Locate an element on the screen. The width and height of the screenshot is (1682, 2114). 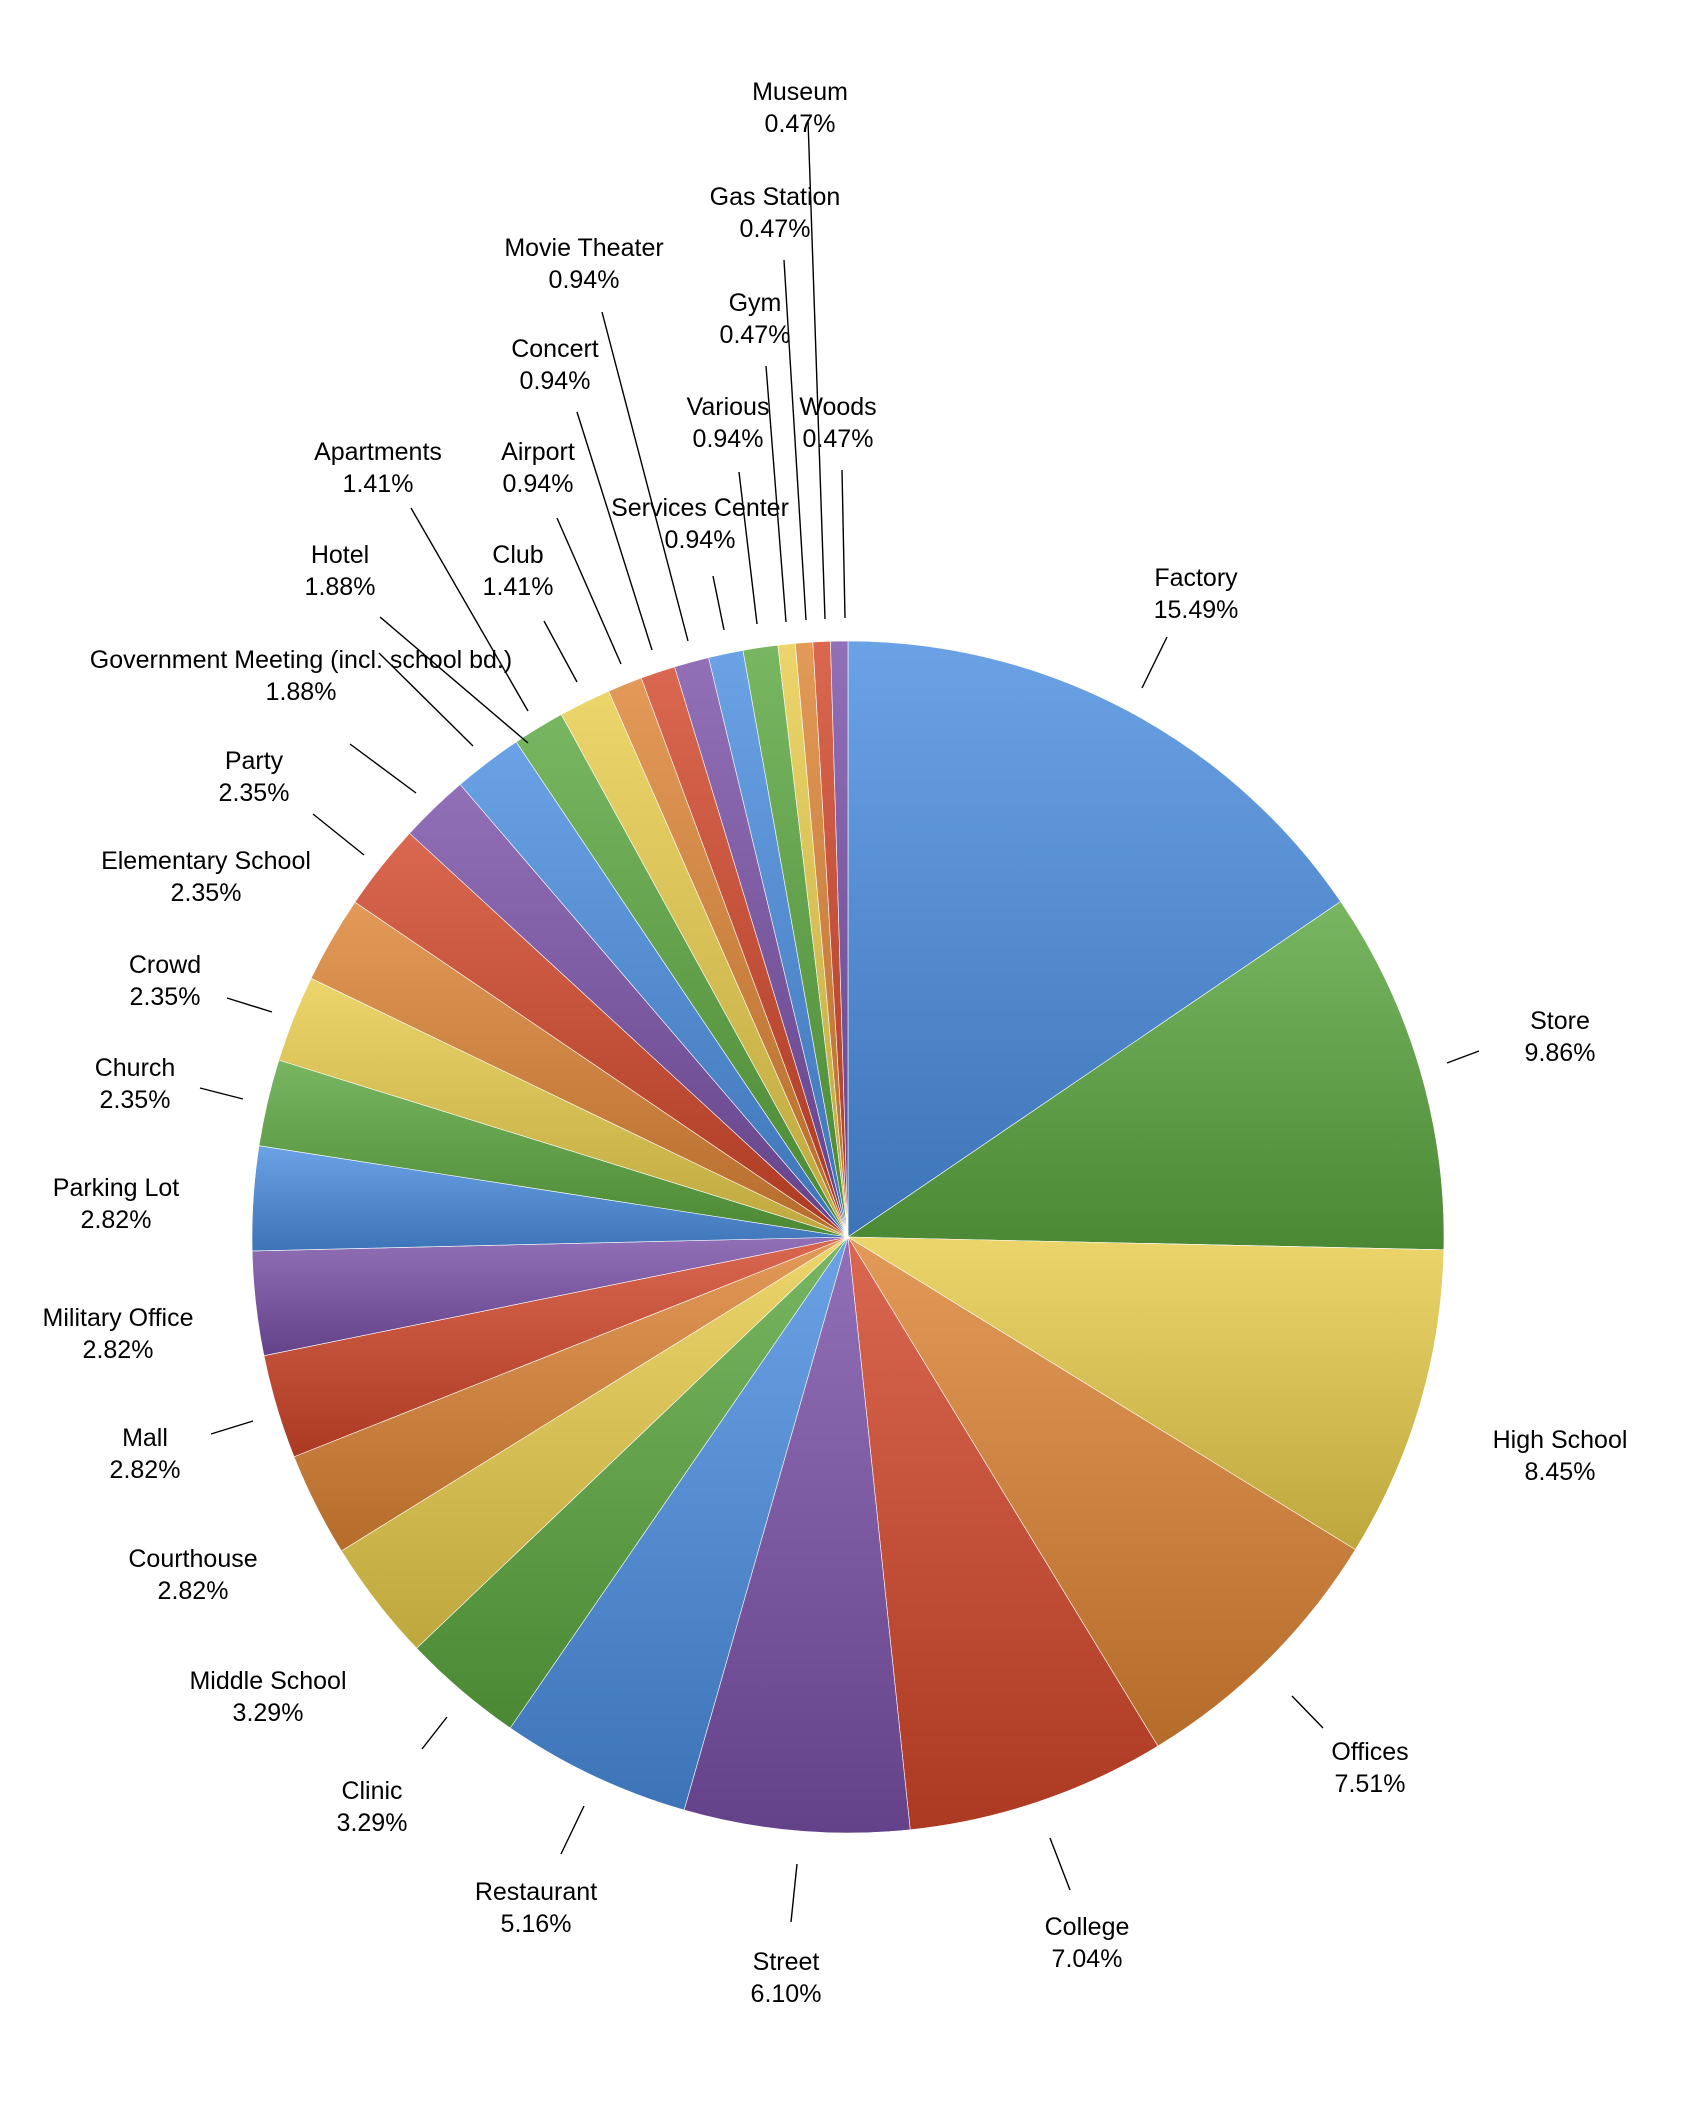
leader-line-museum is located at coordinates (816, 369).